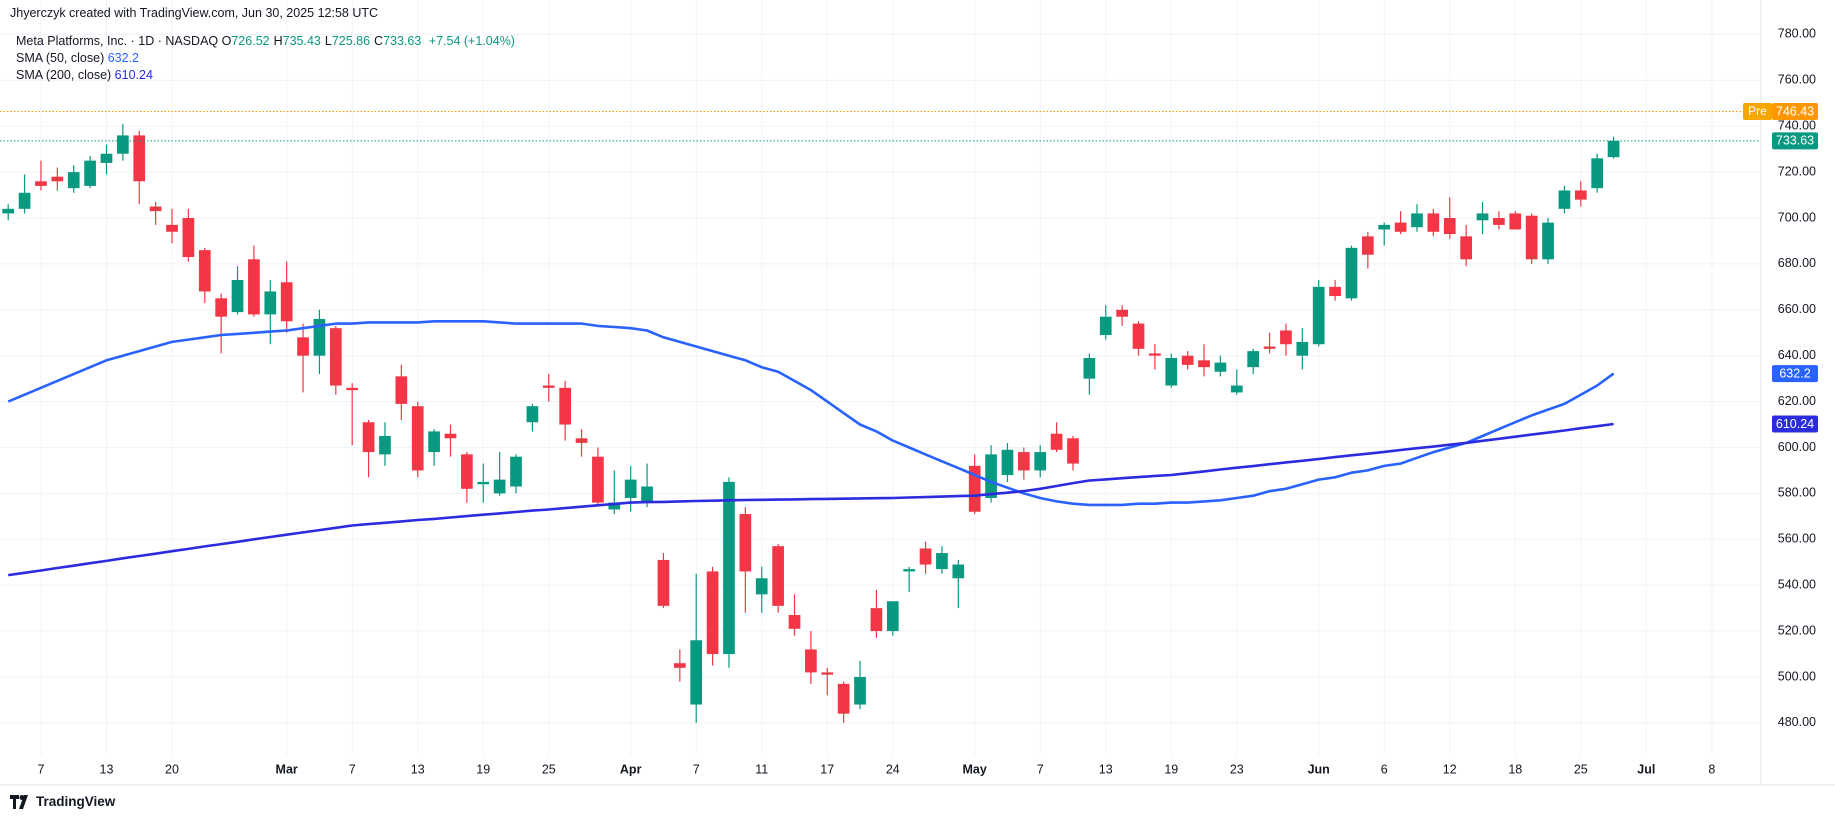 The height and width of the screenshot is (820, 1835). What do you see at coordinates (1797, 309) in the screenshot?
I see `y-tick-label: 660.00` at bounding box center [1797, 309].